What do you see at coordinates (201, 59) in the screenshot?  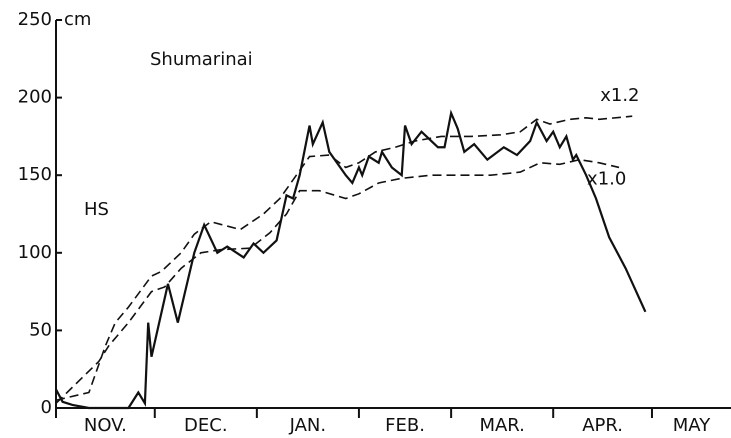 I see `chart-title: Shumarinai` at bounding box center [201, 59].